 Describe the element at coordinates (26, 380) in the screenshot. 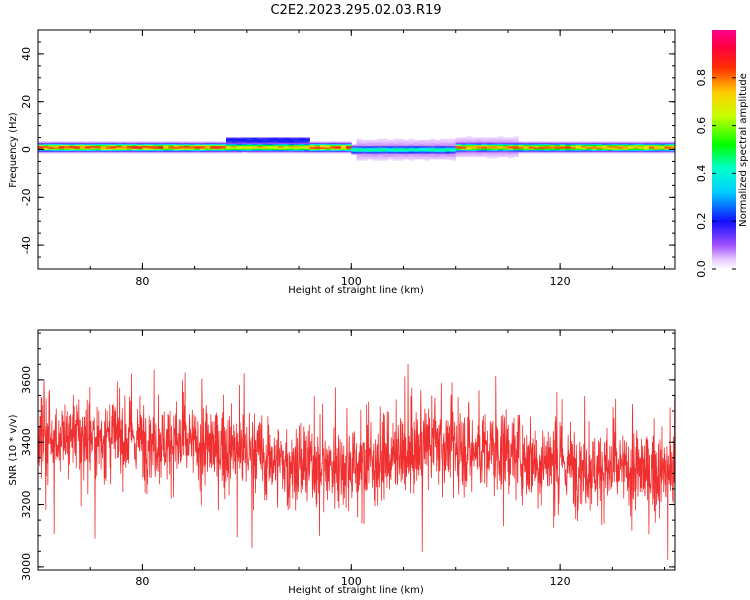

I see `y-tick-label: 3600` at that location.